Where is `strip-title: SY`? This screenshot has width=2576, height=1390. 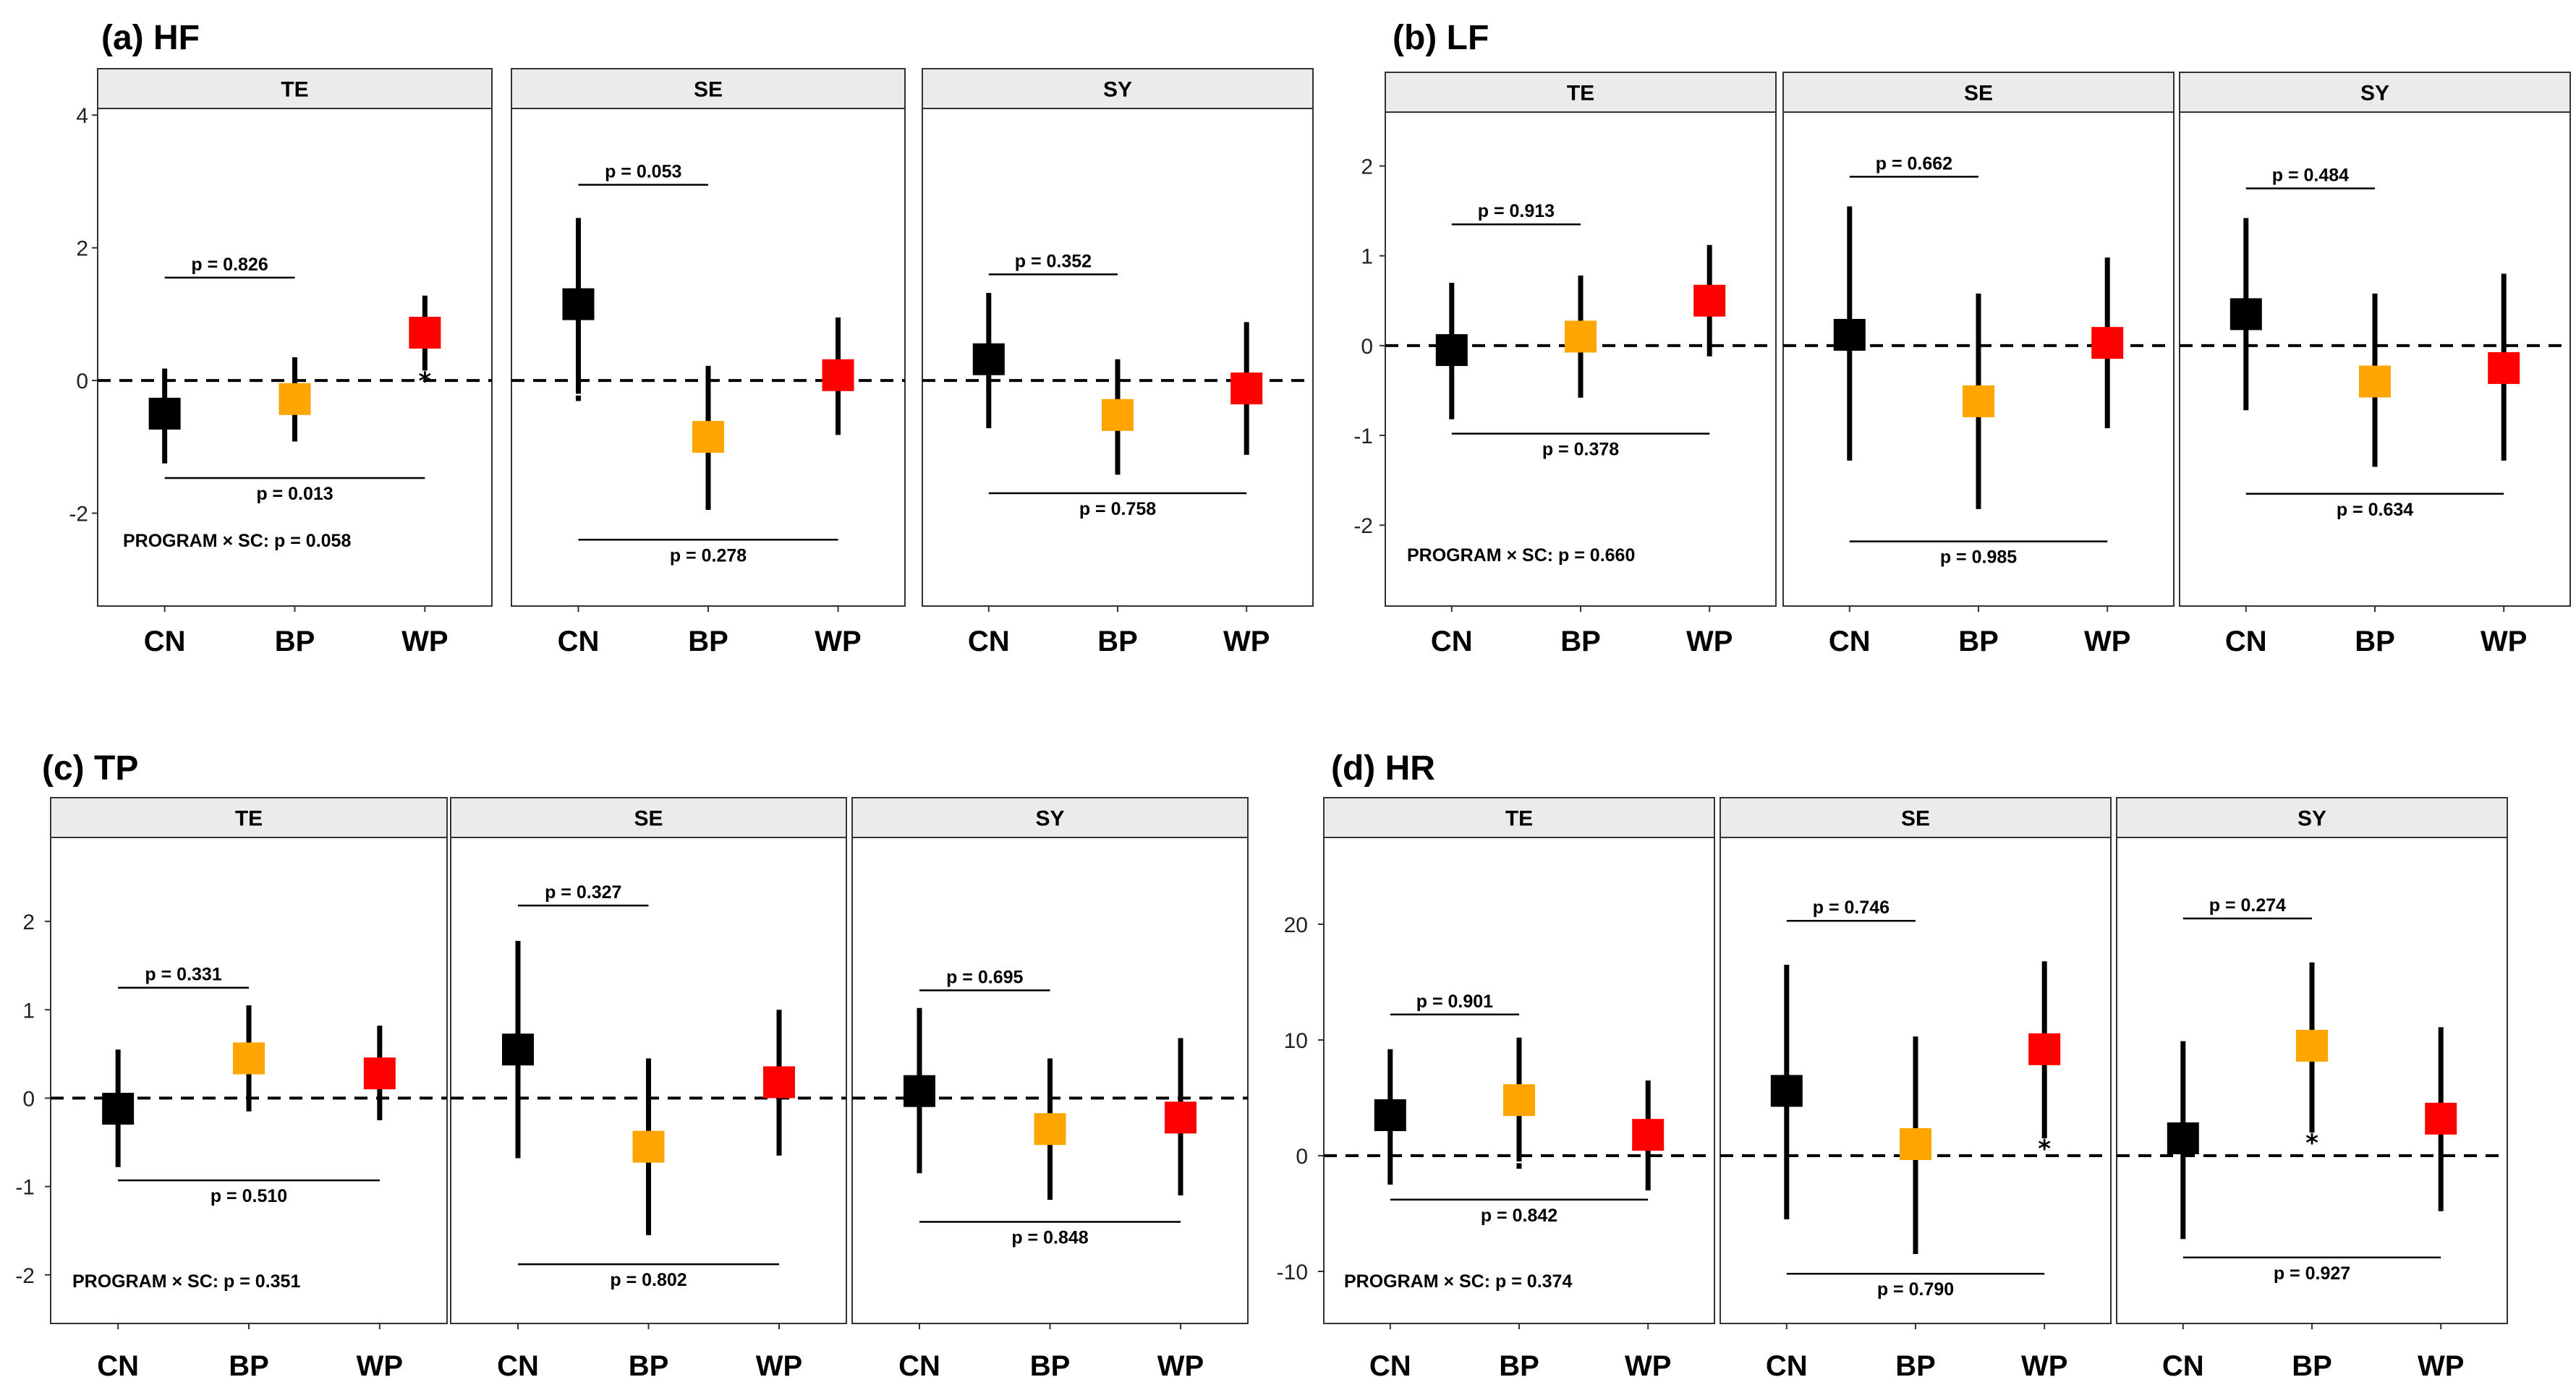
strip-title: SY is located at coordinates (2374, 94).